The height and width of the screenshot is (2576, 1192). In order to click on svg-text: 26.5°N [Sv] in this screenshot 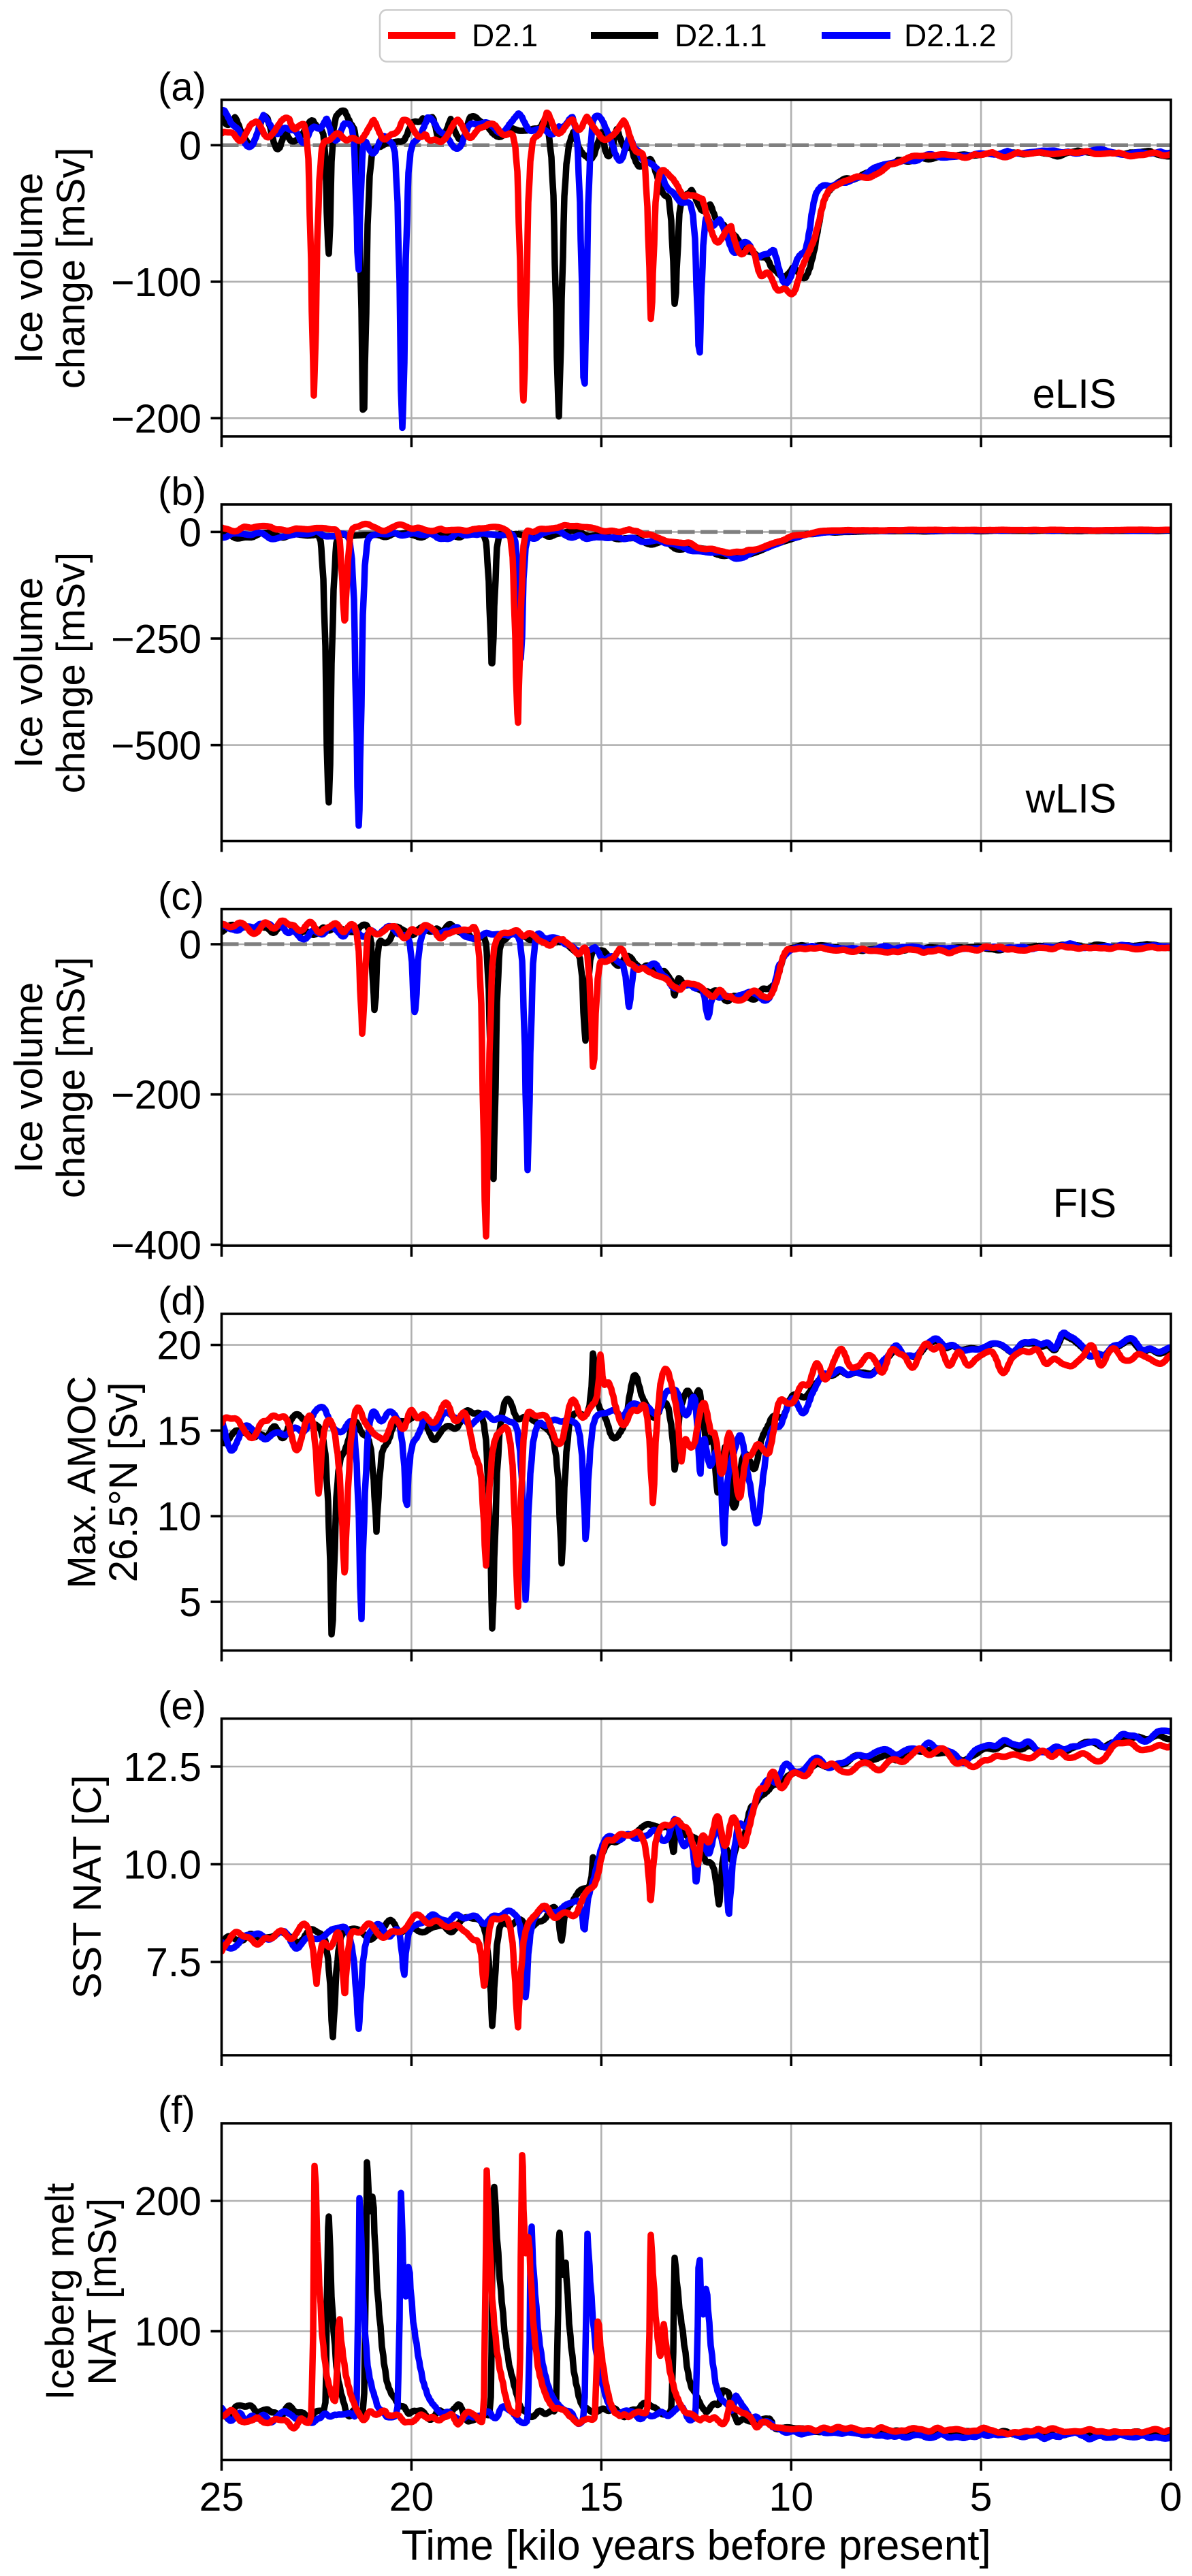, I will do `click(124, 1482)`.